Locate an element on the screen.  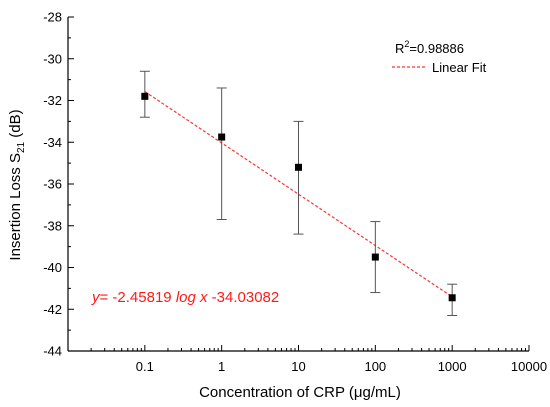
y-axis-title-main: Insertion Loss S is located at coordinates (15, 207).